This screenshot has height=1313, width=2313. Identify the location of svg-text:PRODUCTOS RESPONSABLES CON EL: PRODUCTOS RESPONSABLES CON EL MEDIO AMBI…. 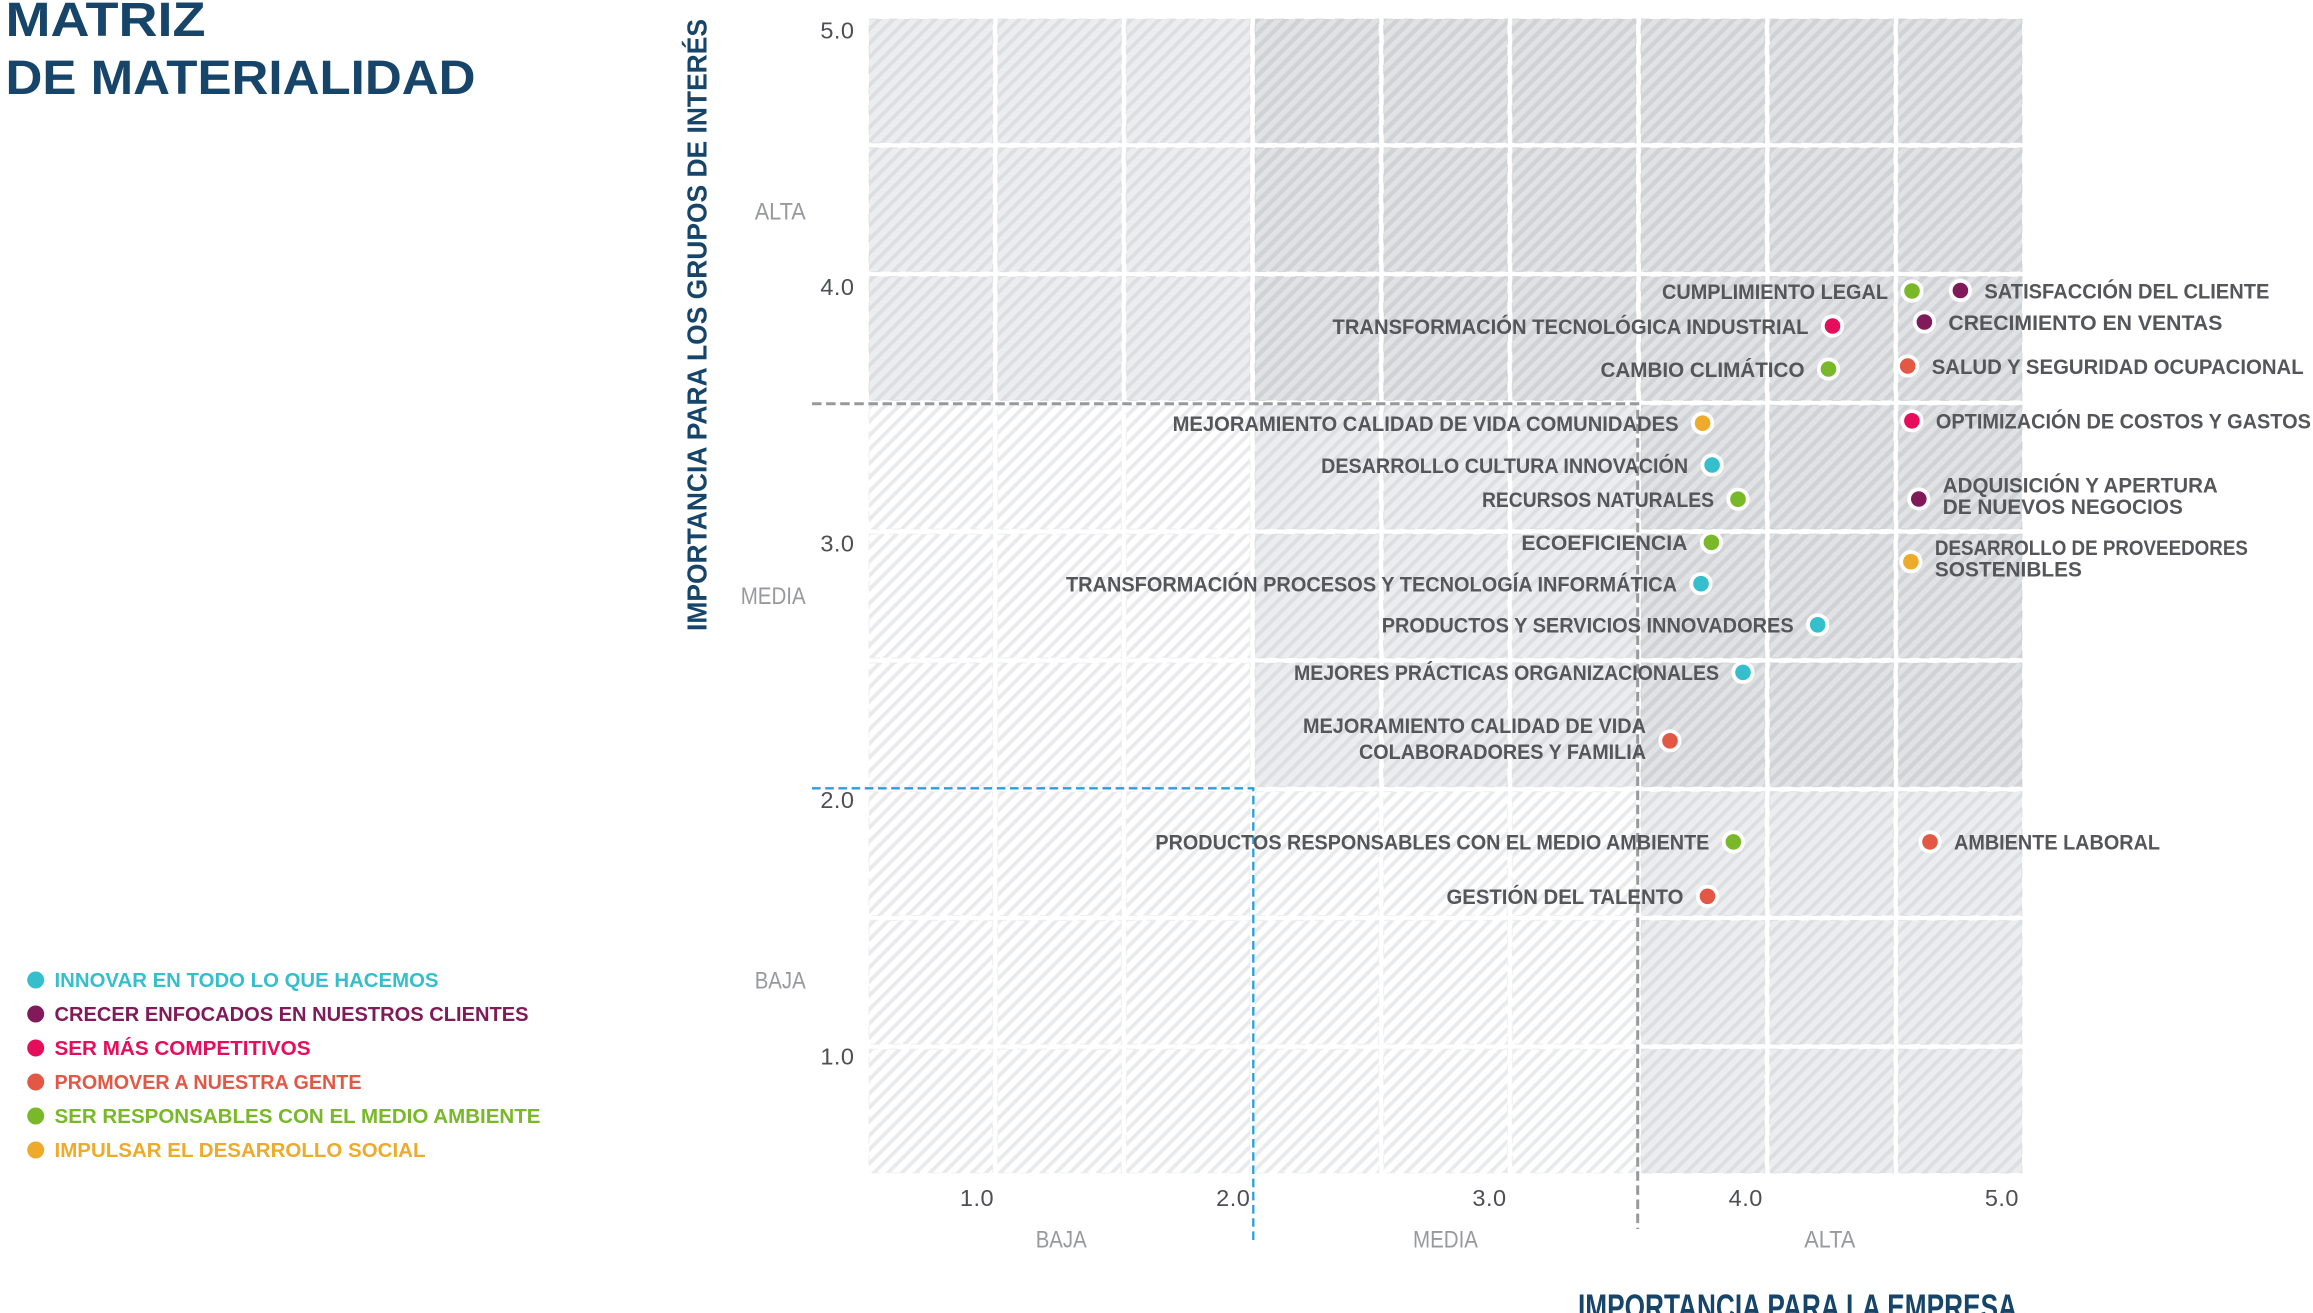
(1432, 843).